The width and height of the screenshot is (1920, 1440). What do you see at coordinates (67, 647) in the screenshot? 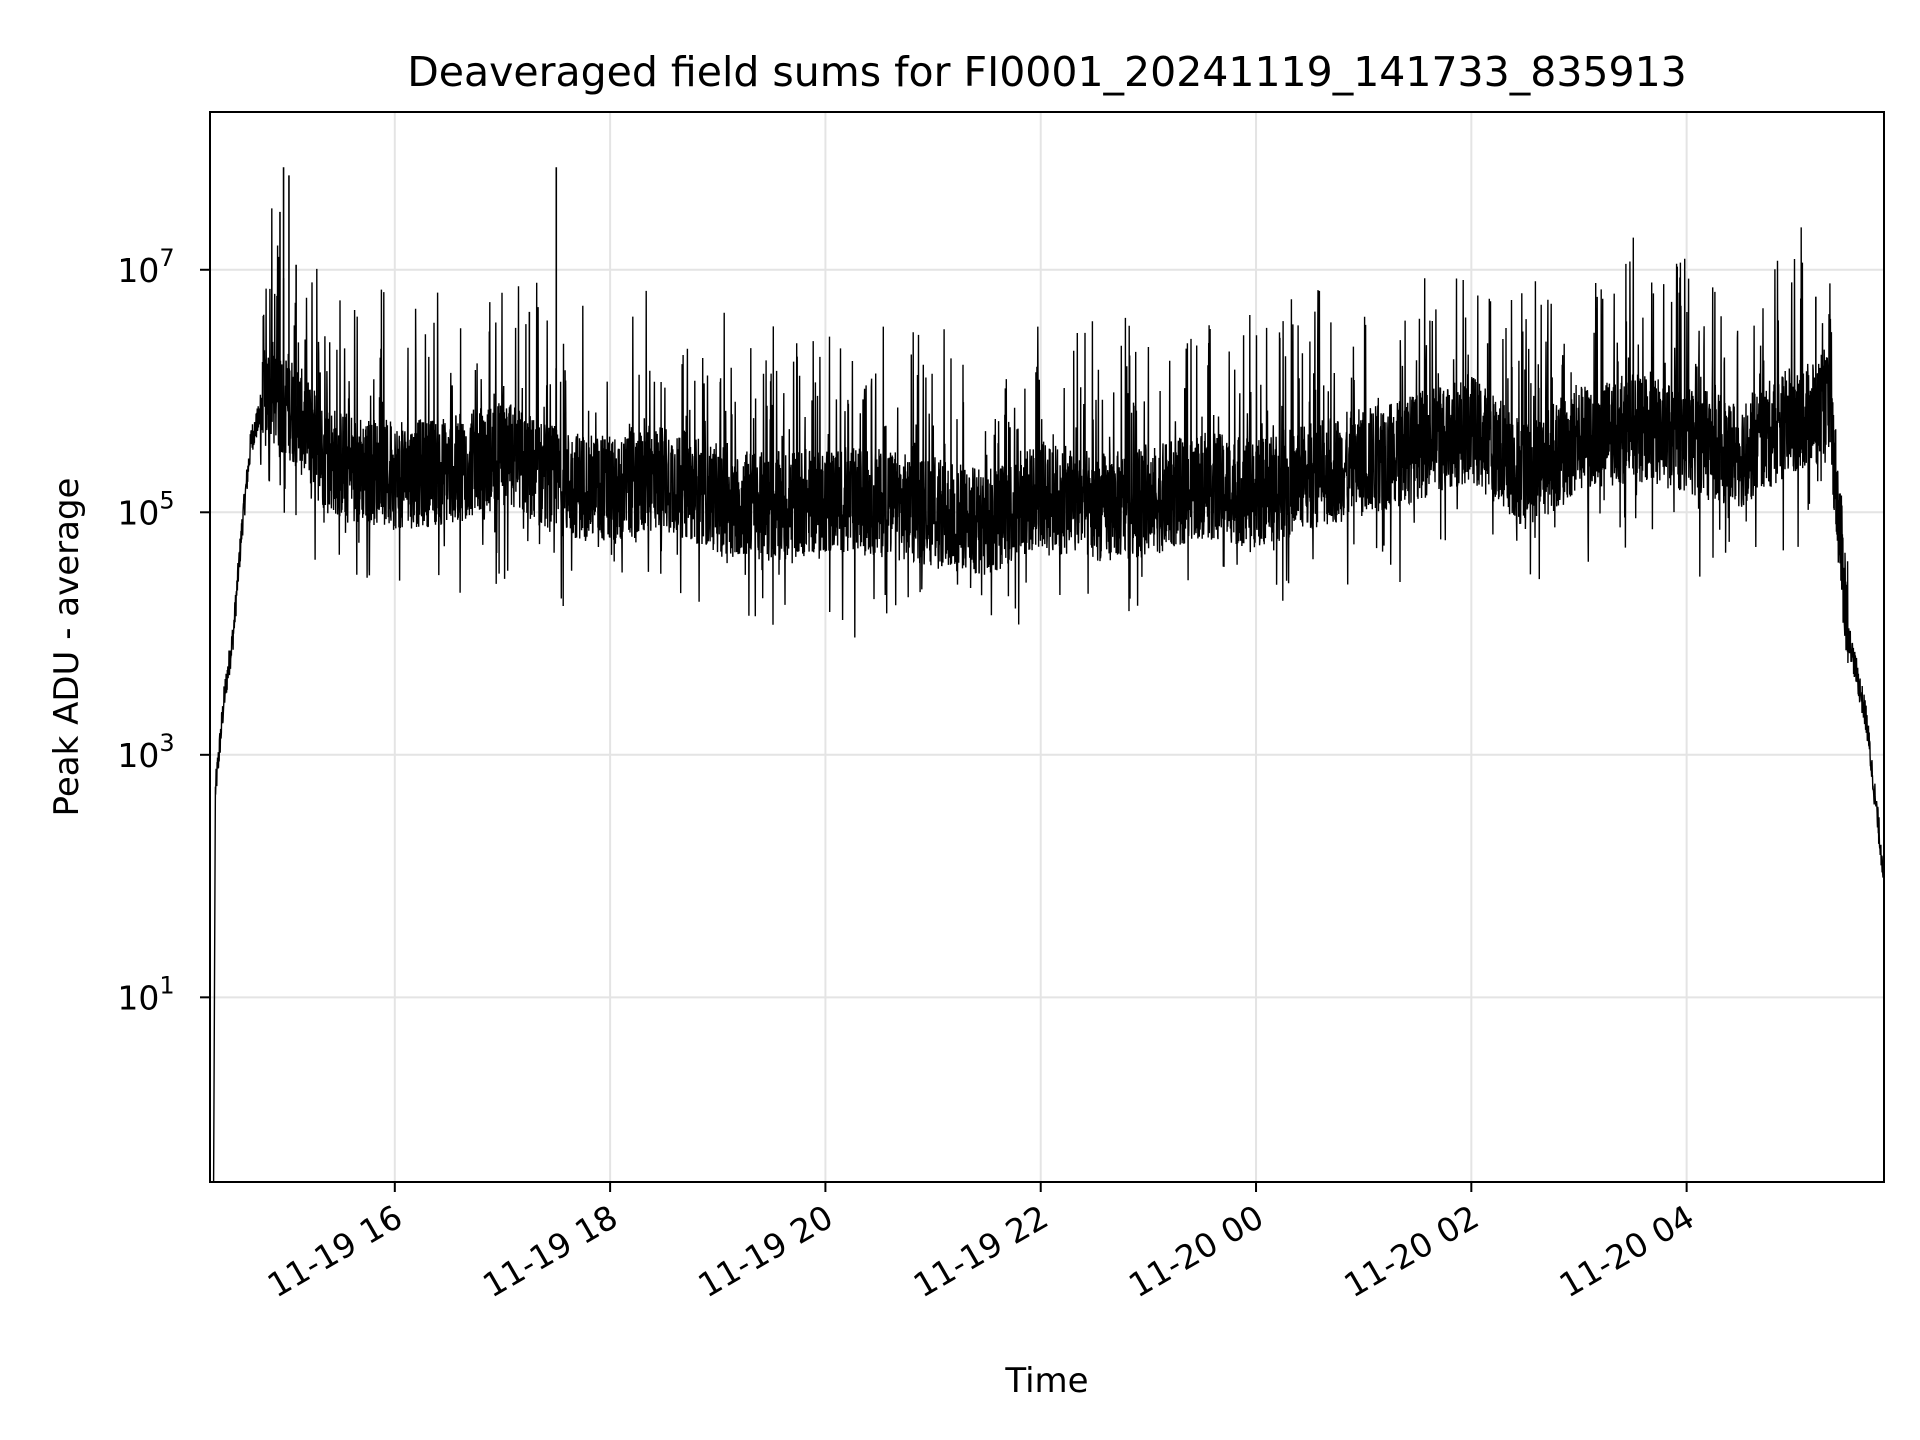
I see `y-axis-title: Peak ADU - average` at bounding box center [67, 647].